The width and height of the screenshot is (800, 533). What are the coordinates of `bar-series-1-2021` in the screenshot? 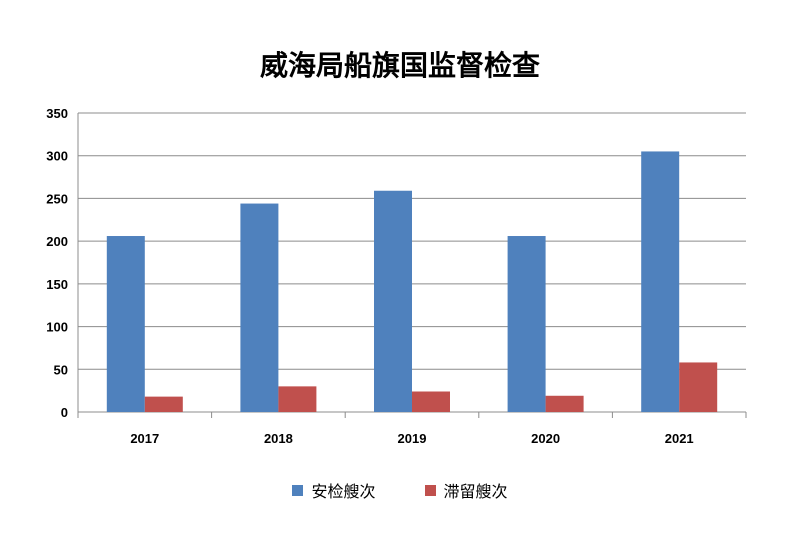 It's located at (660, 281).